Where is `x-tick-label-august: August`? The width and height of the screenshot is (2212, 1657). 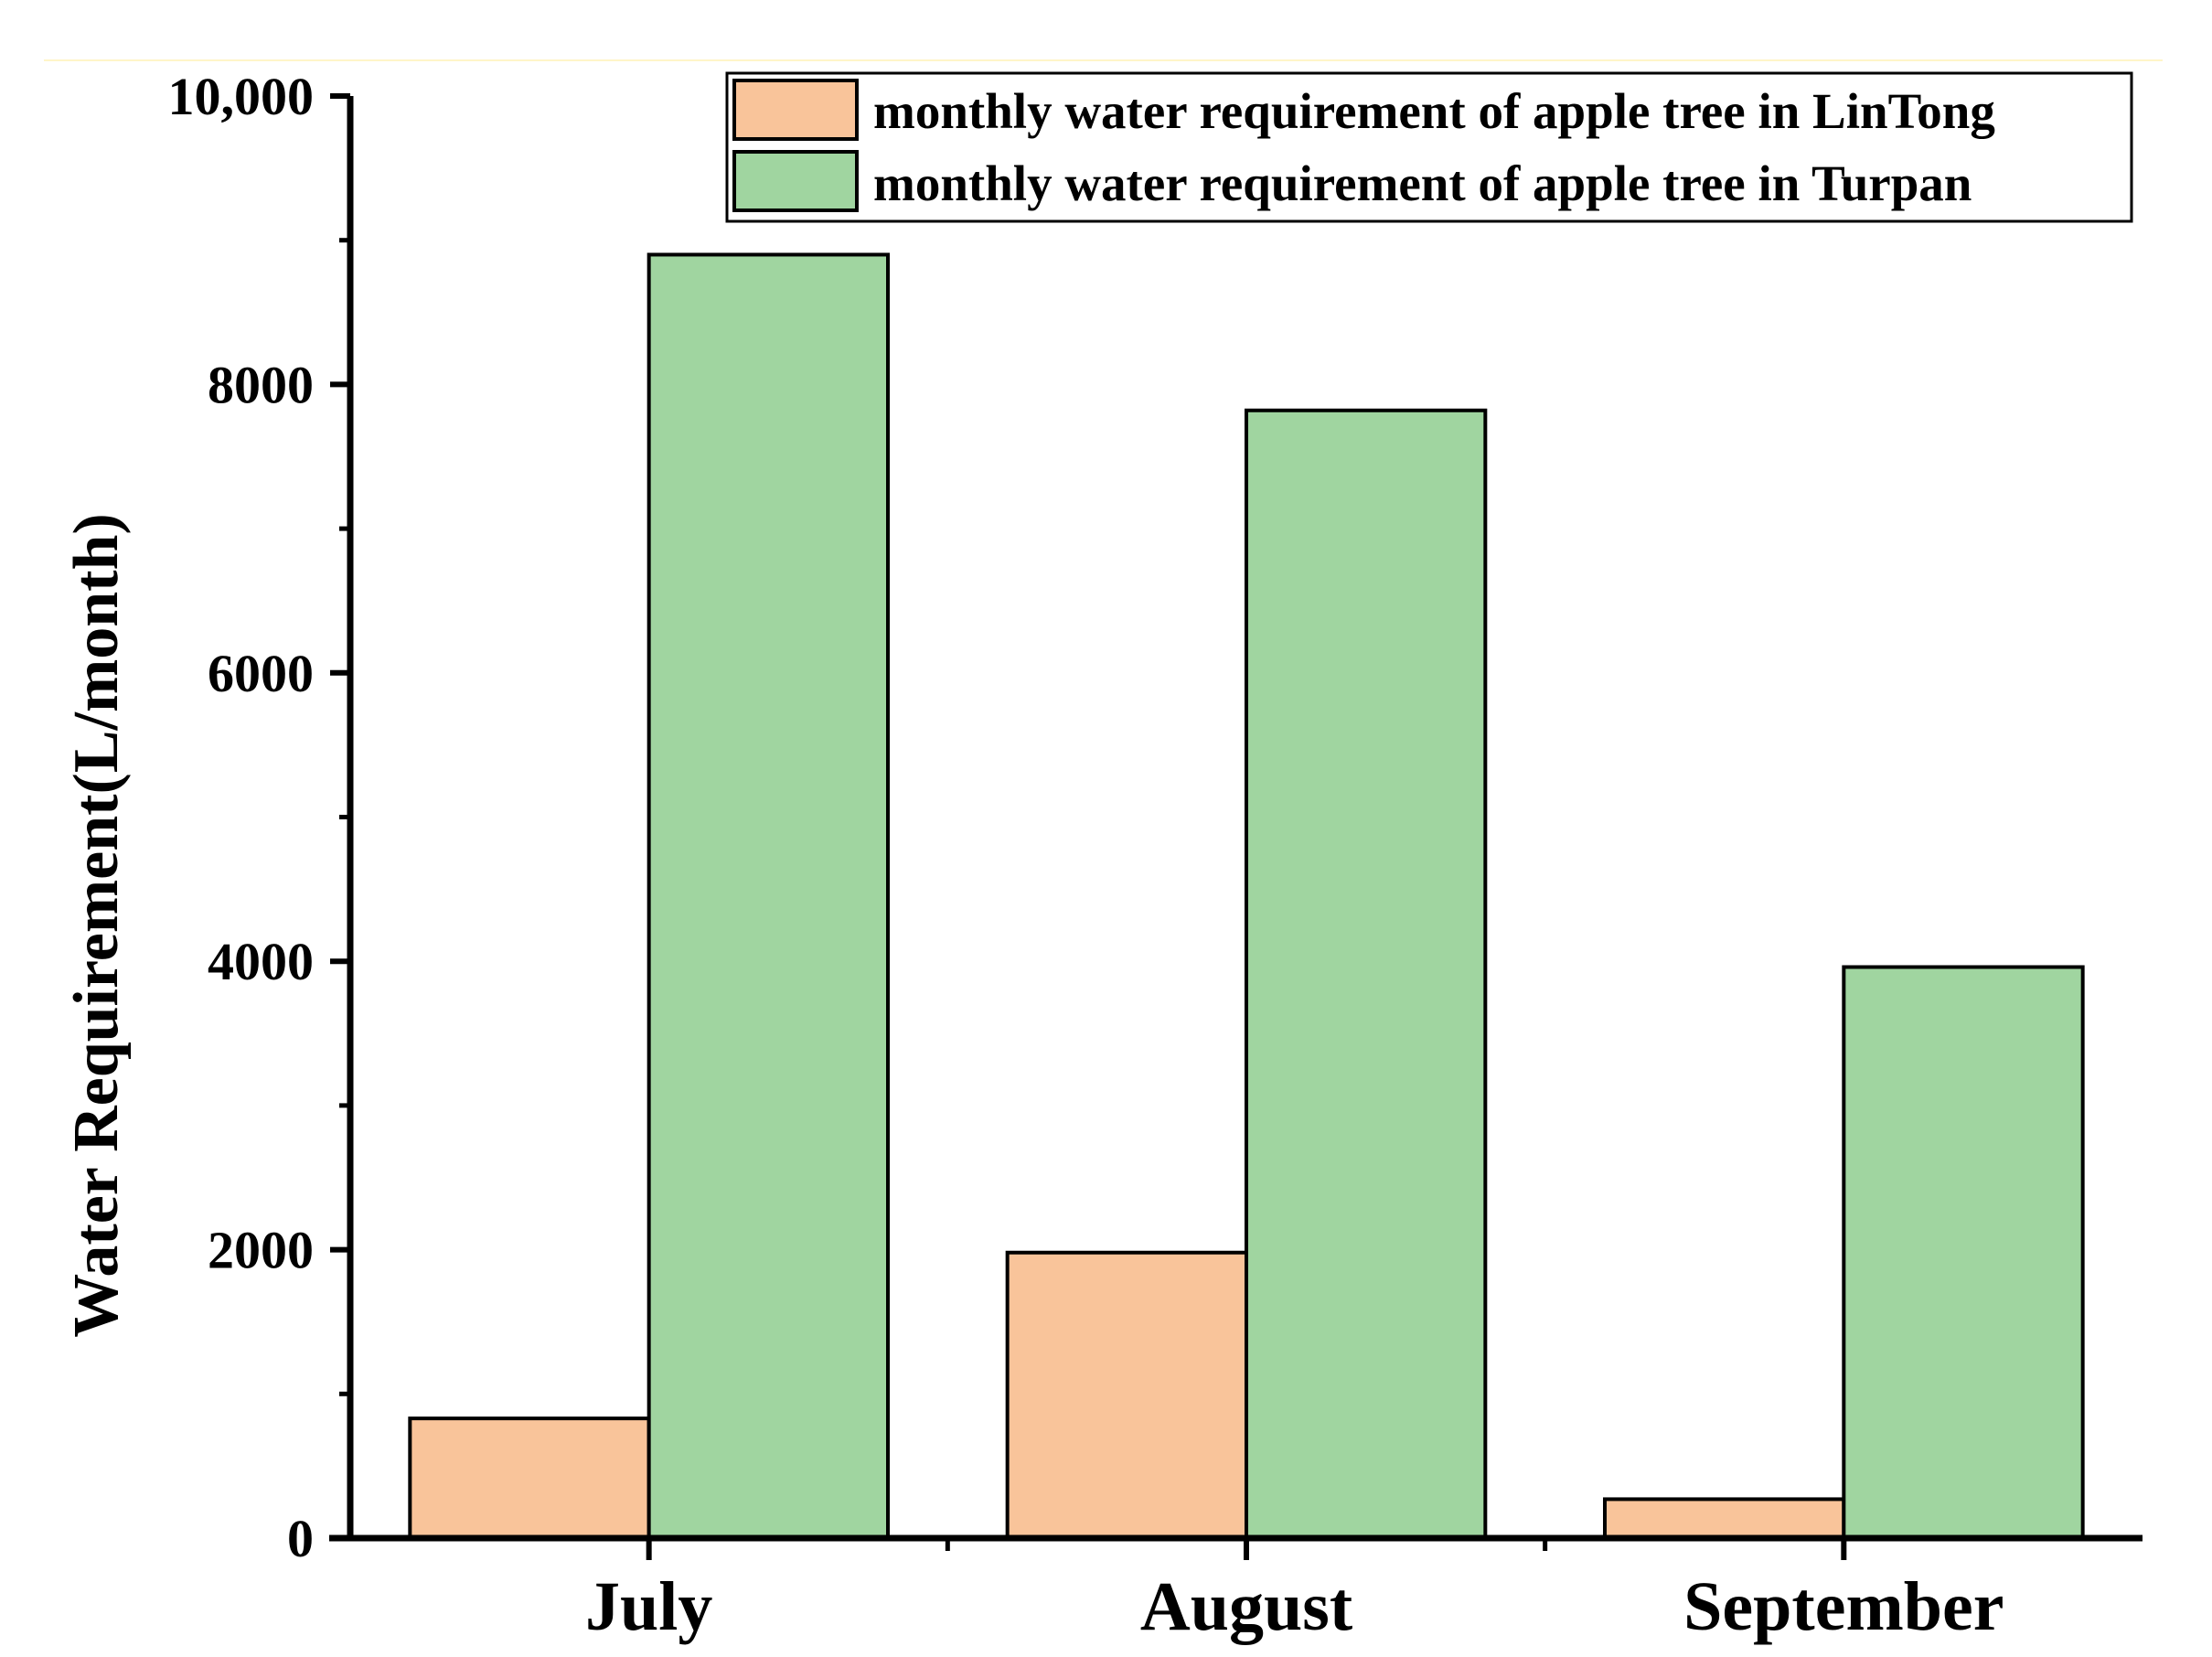 x-tick-label-august: August is located at coordinates (1246, 1606).